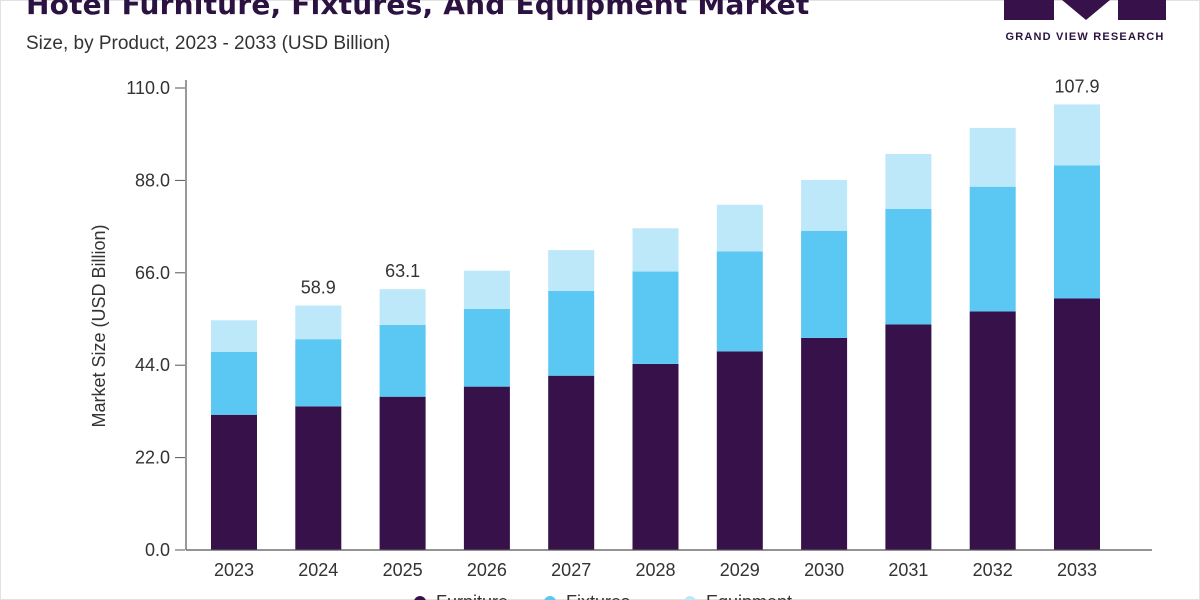 The width and height of the screenshot is (1200, 600). I want to click on x-tick-label: 2024, so click(318, 570).